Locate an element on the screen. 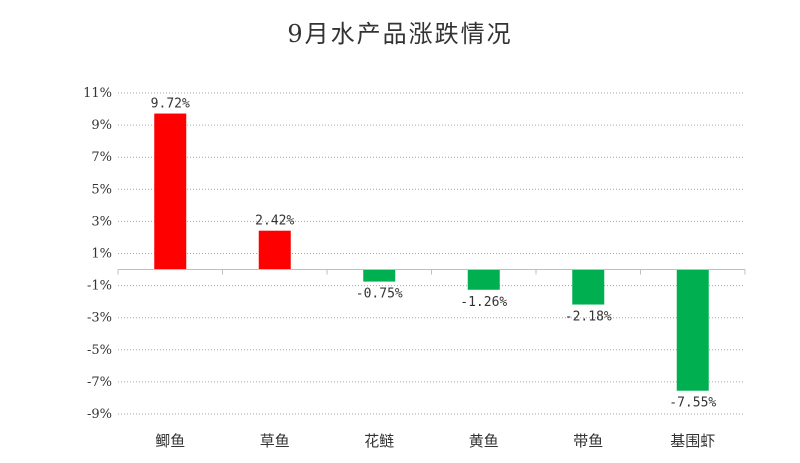  y-tick-label: 3% is located at coordinates (101, 221).